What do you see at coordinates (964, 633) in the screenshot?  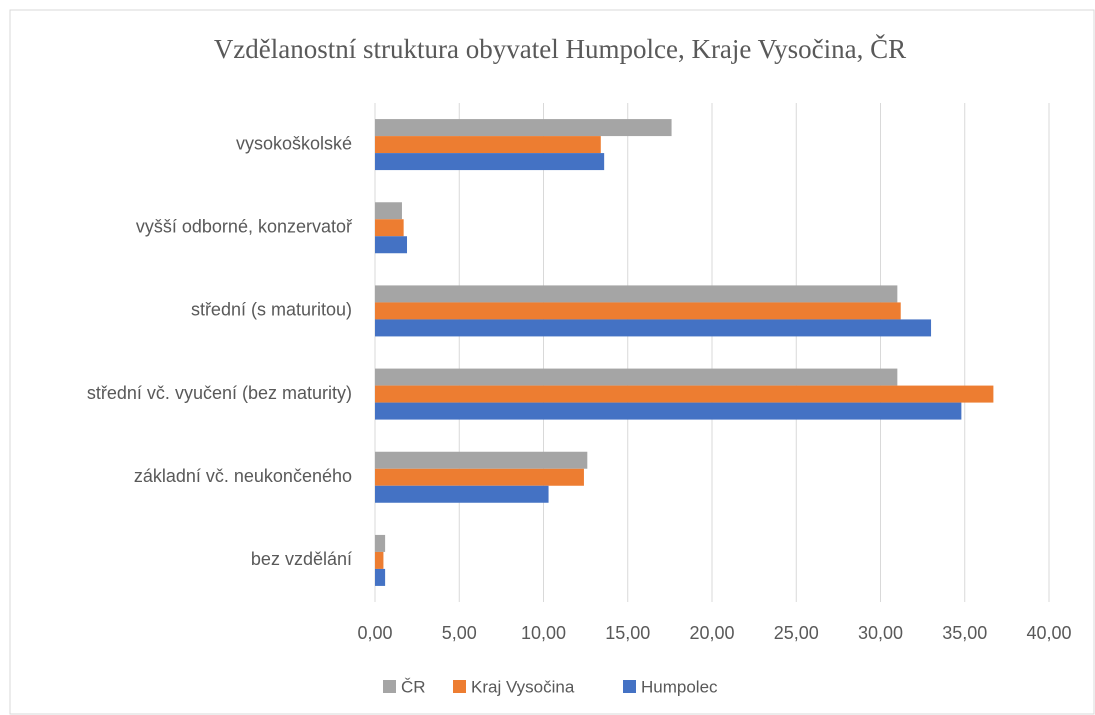 I see `x-tick-label: 35,00` at bounding box center [964, 633].